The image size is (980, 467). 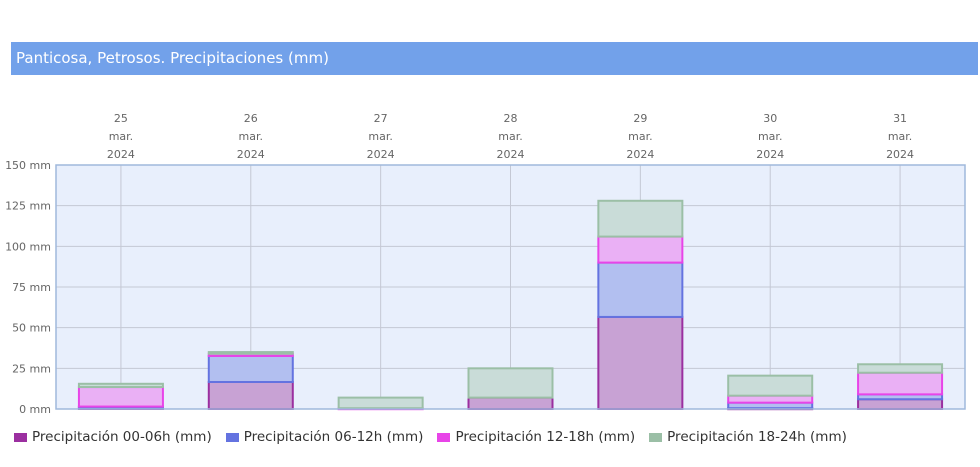 What do you see at coordinates (381, 118) in the screenshot?
I see `x-tick-label: 27` at bounding box center [381, 118].